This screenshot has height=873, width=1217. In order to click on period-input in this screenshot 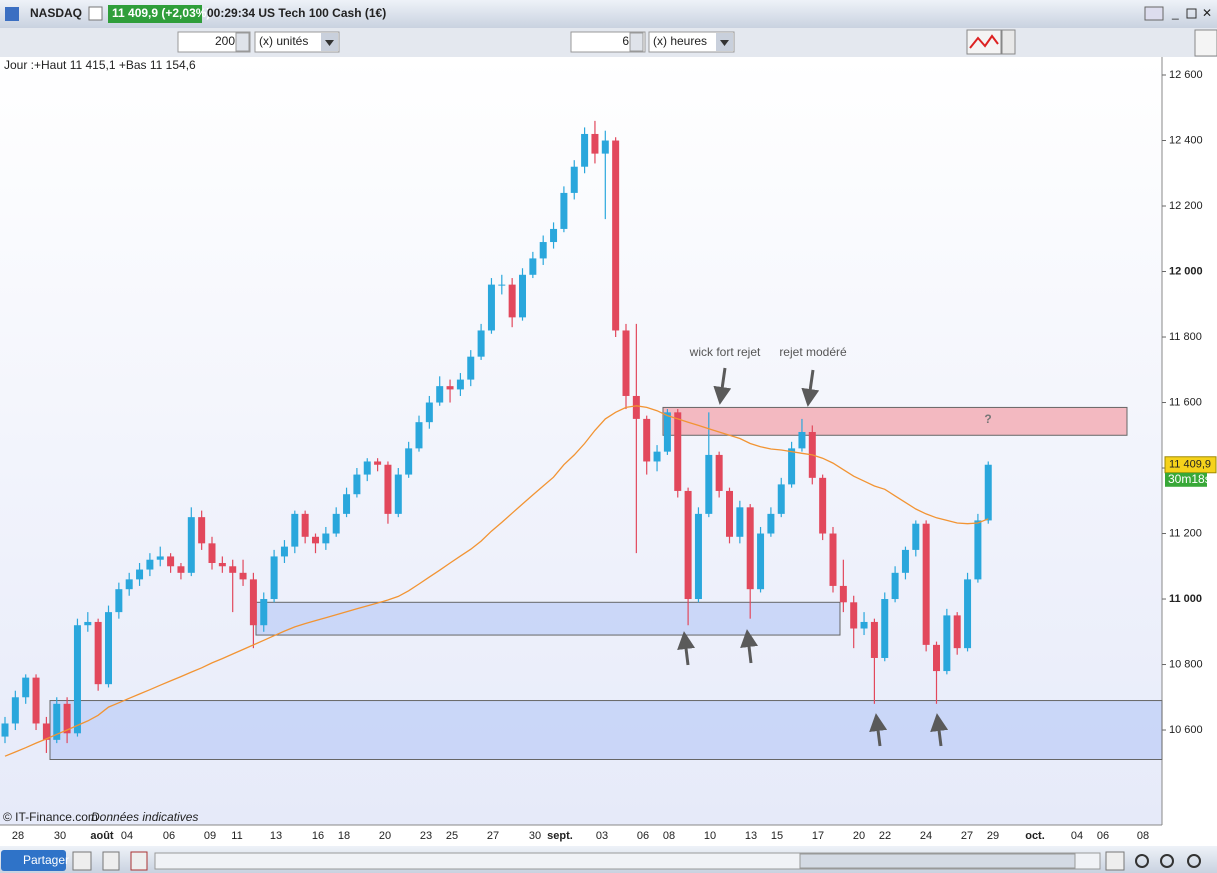, I will do `click(608, 42)`.